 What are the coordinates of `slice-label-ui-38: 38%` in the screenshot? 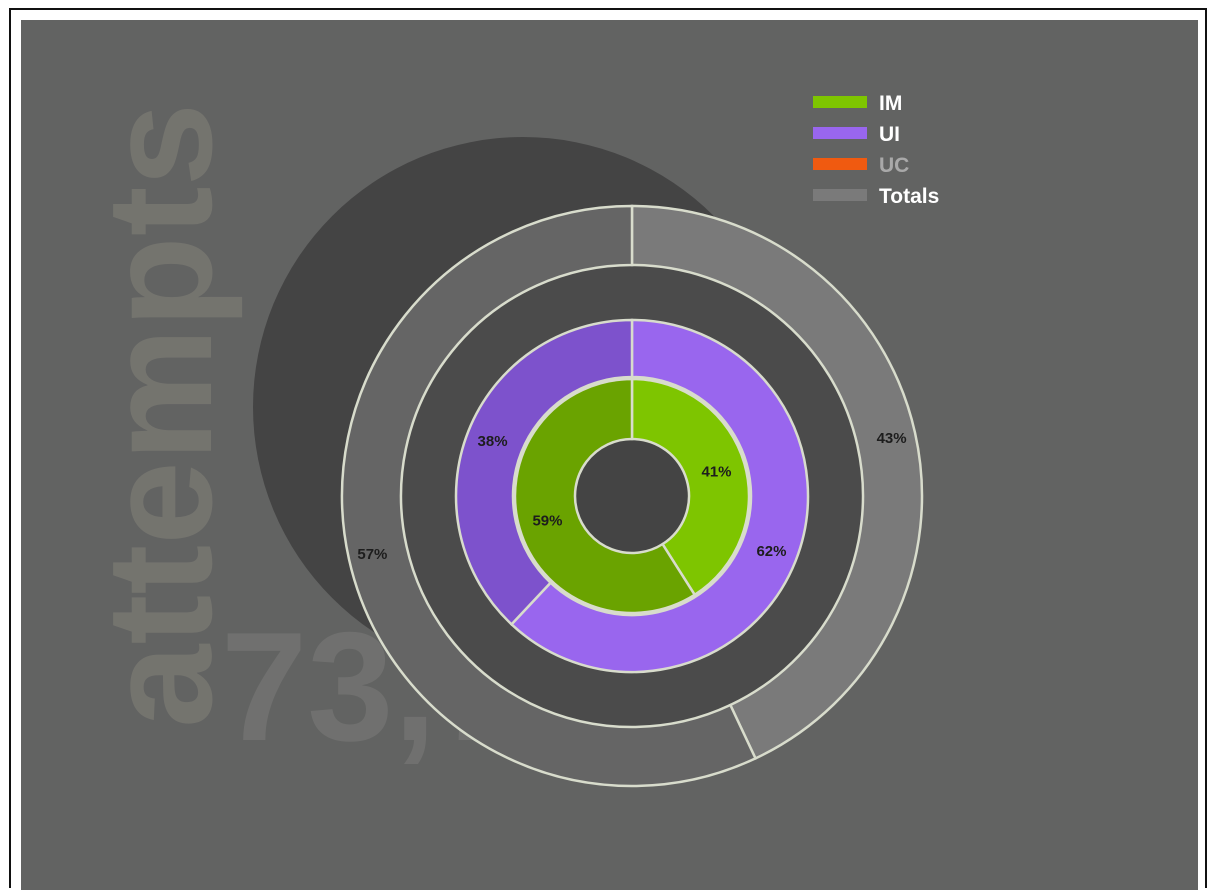 It's located at (493, 441).